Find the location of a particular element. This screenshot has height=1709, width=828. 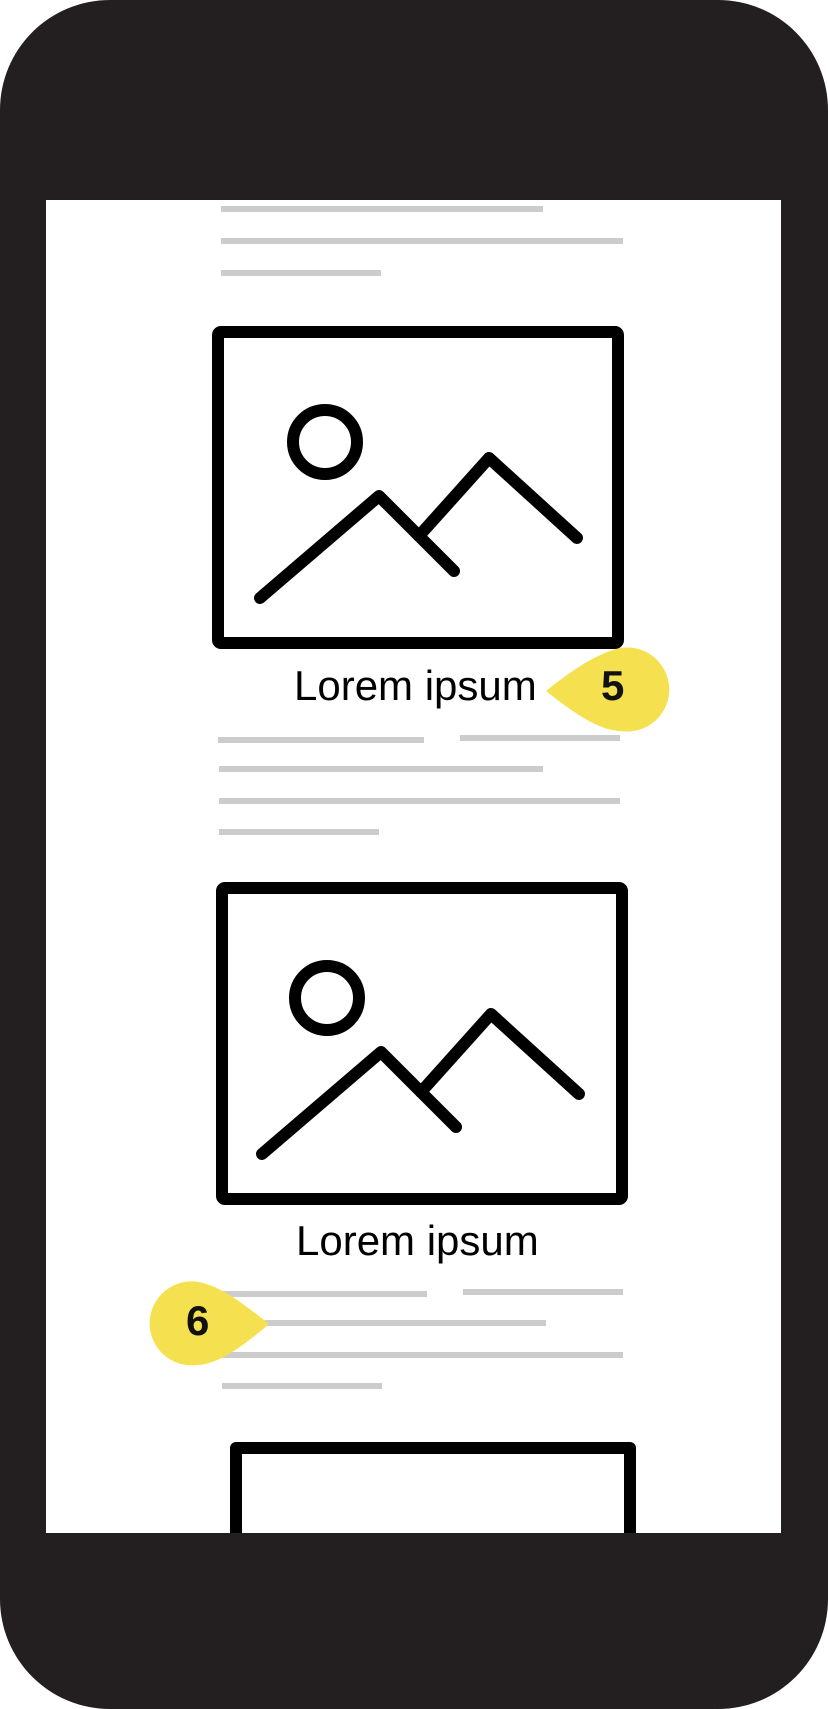

callout-6: 6 is located at coordinates (209, 1323).